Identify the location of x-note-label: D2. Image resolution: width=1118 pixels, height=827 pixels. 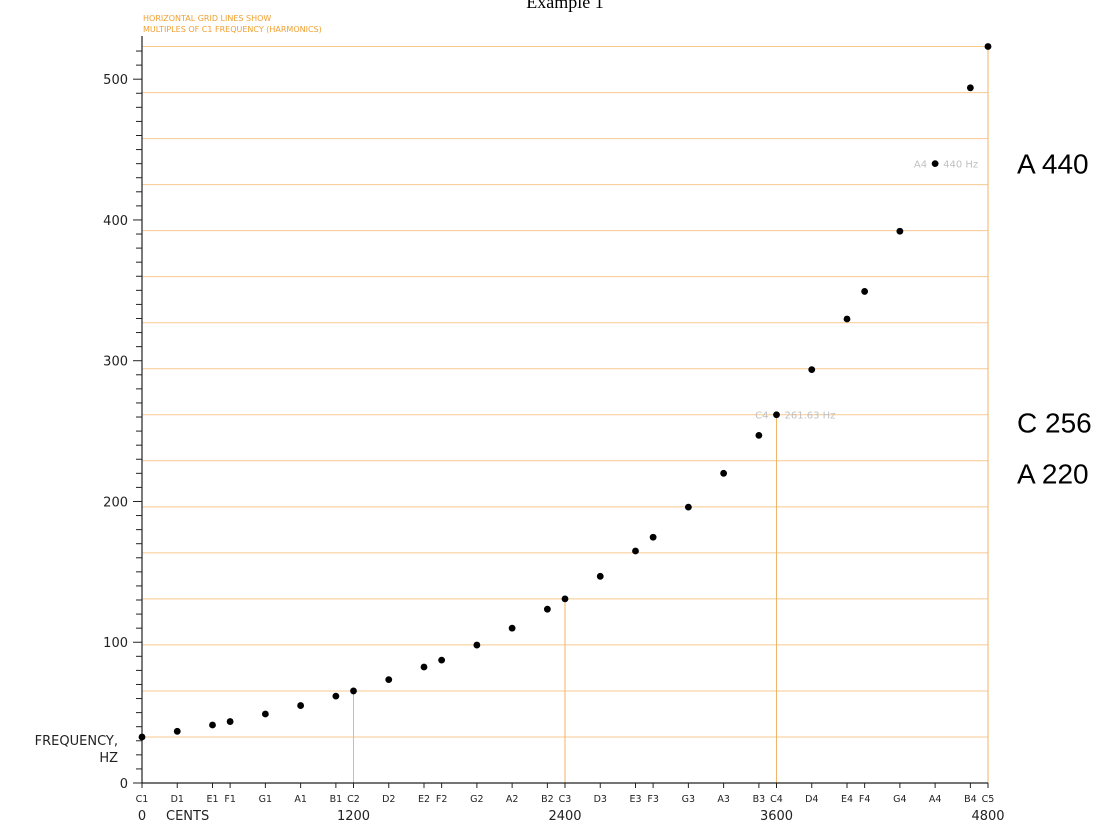
(388, 799).